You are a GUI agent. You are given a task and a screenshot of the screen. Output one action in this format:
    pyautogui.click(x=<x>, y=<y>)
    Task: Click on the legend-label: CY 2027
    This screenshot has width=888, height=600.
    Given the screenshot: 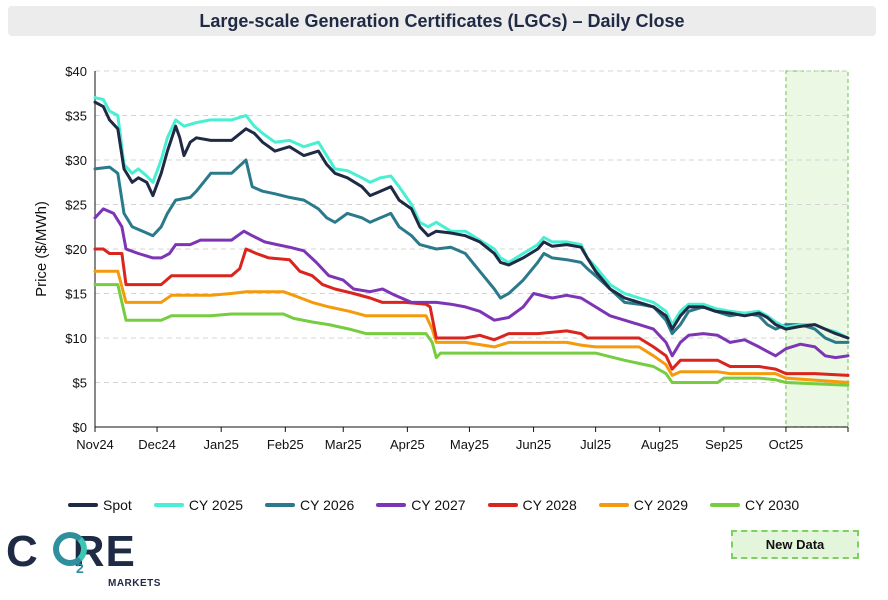 What is the action you would take?
    pyautogui.click(x=438, y=505)
    